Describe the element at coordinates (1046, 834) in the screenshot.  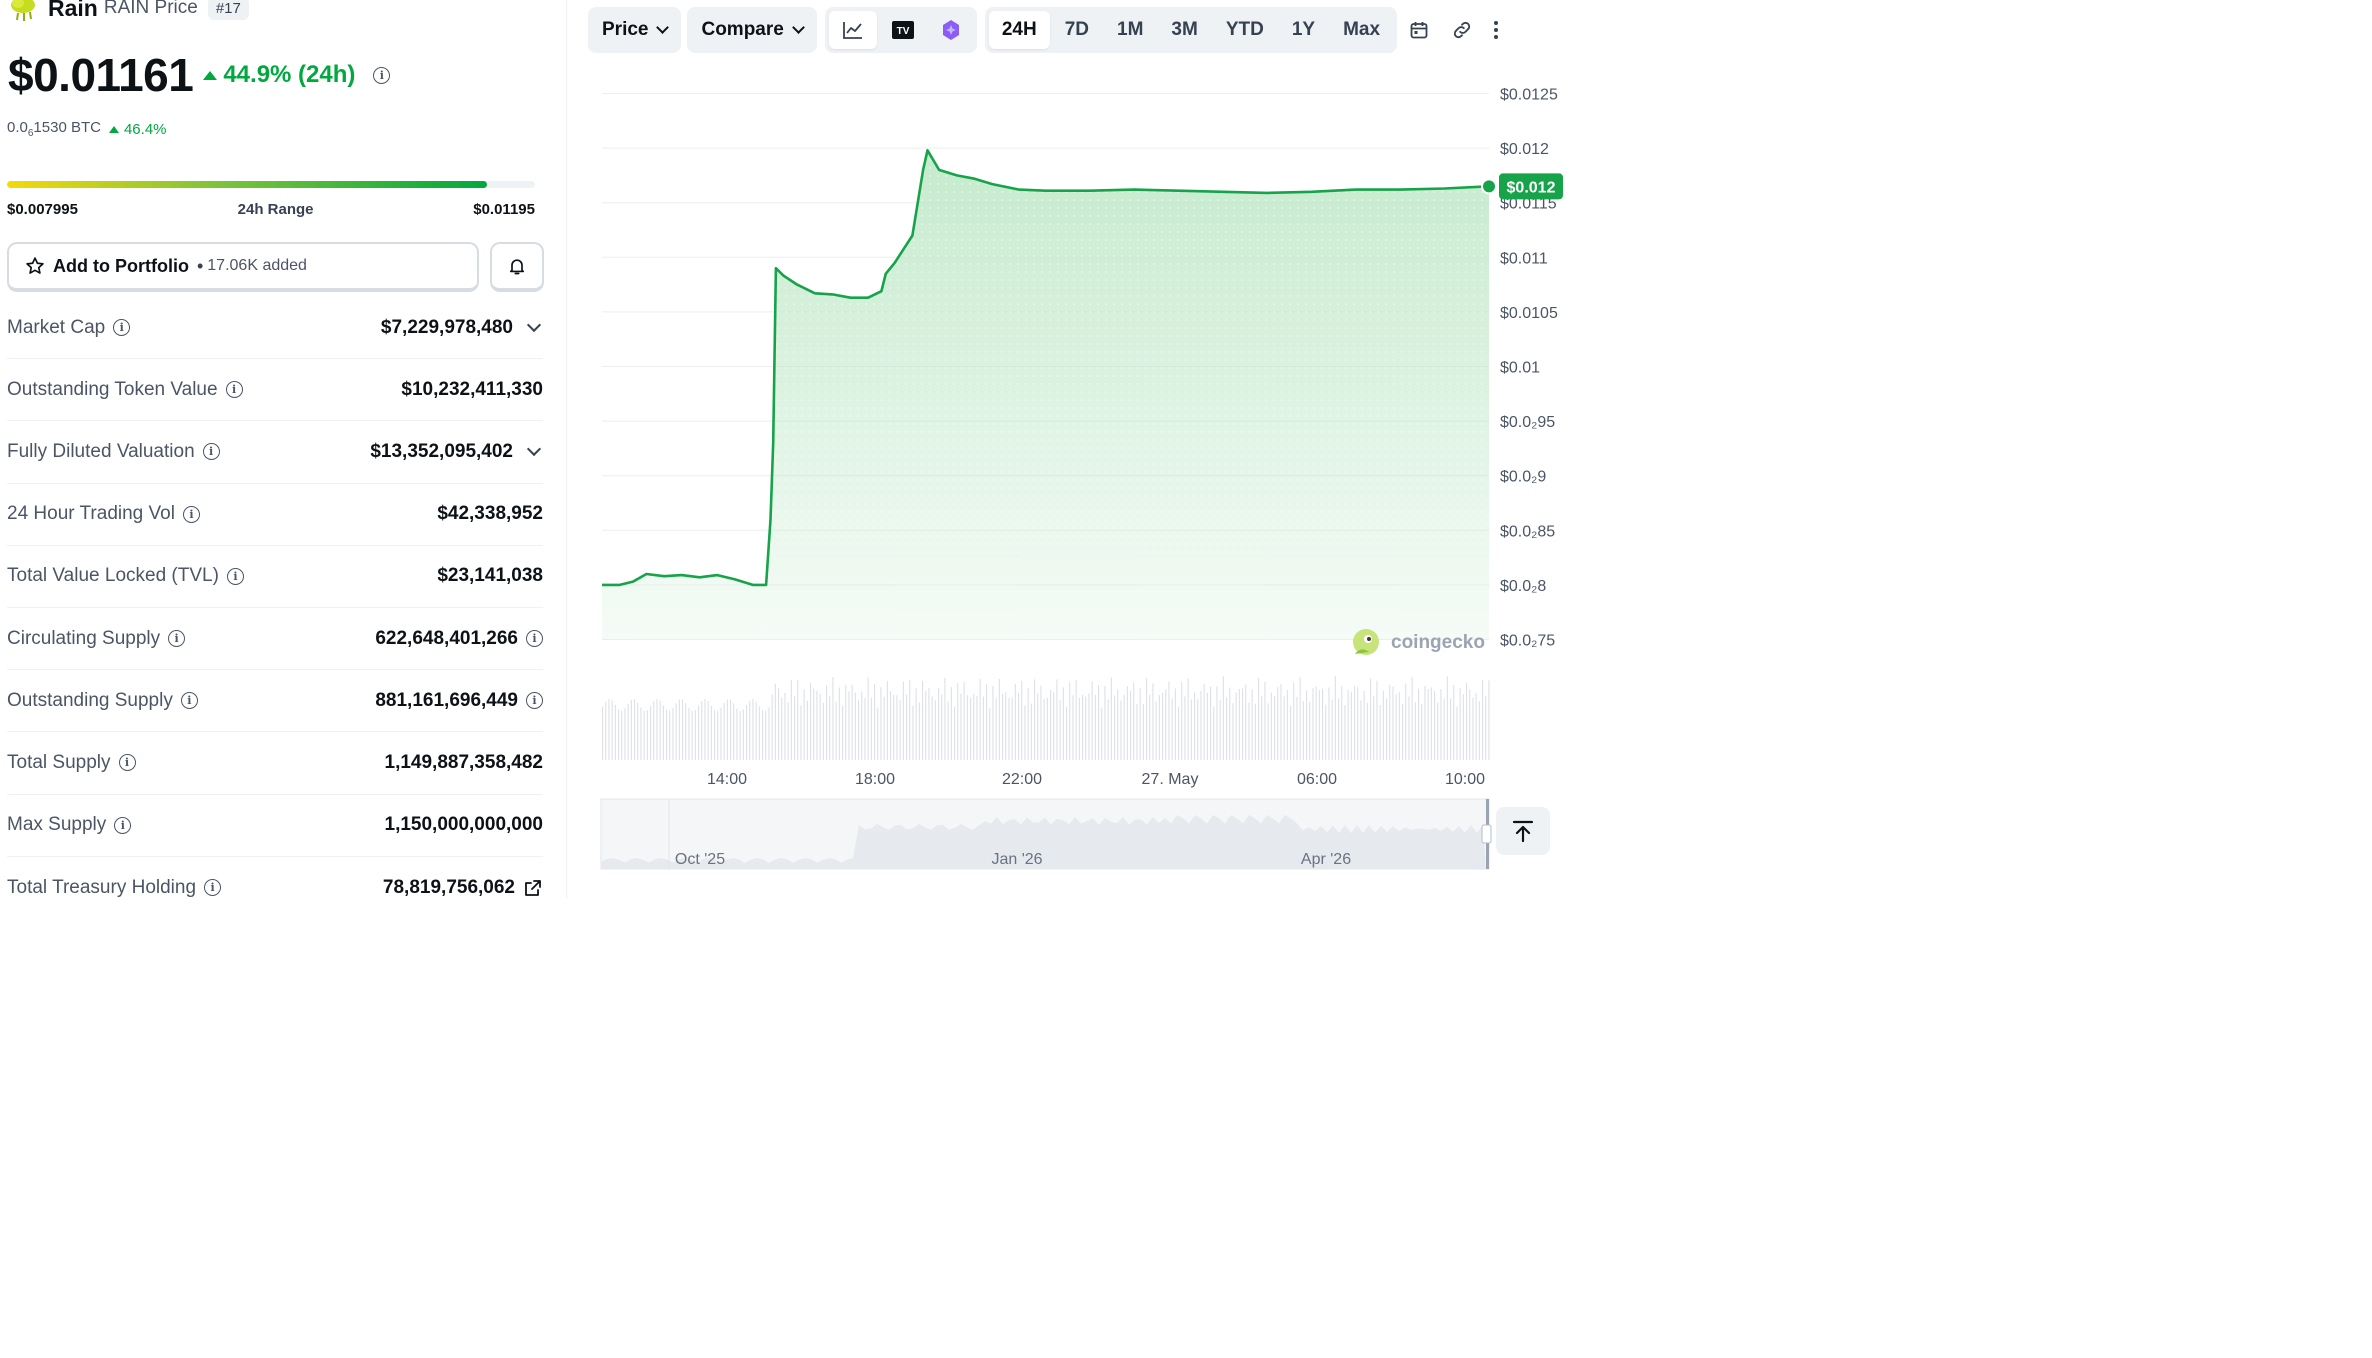
I see `range-navigator: Oct '25 Jan '26 Apr '26` at that location.